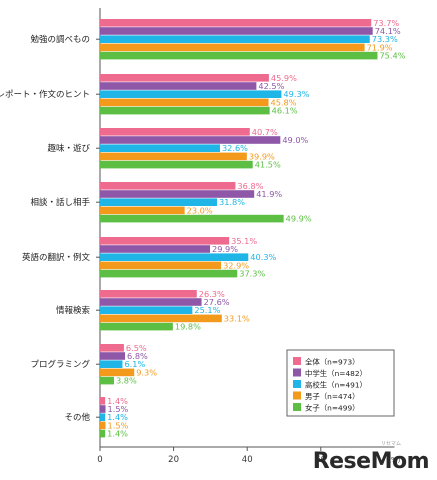 This screenshot has width=437, height=480. I want to click on x-tick-label: 40, so click(247, 460).